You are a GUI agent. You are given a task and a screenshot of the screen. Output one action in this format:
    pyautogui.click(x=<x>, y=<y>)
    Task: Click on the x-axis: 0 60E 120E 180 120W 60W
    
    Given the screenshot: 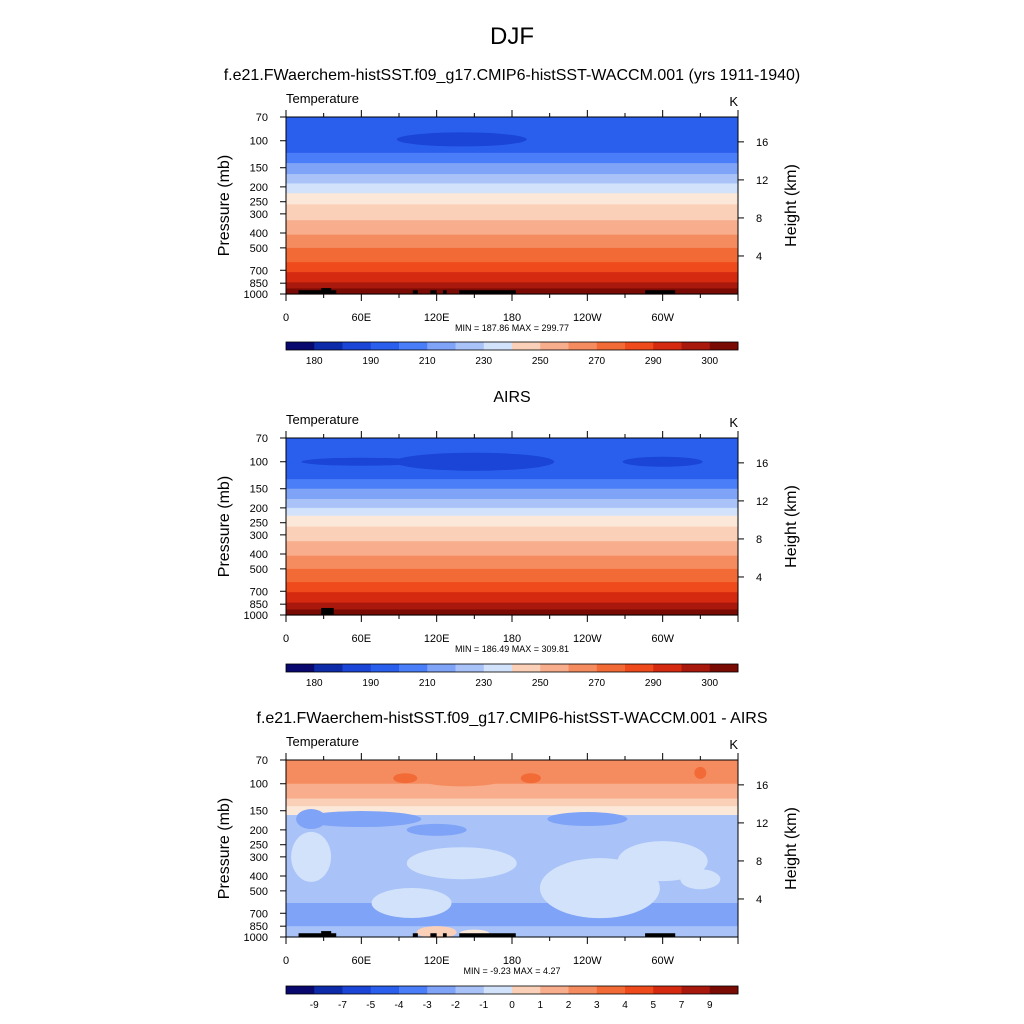 What is the action you would take?
    pyautogui.click(x=511, y=860)
    